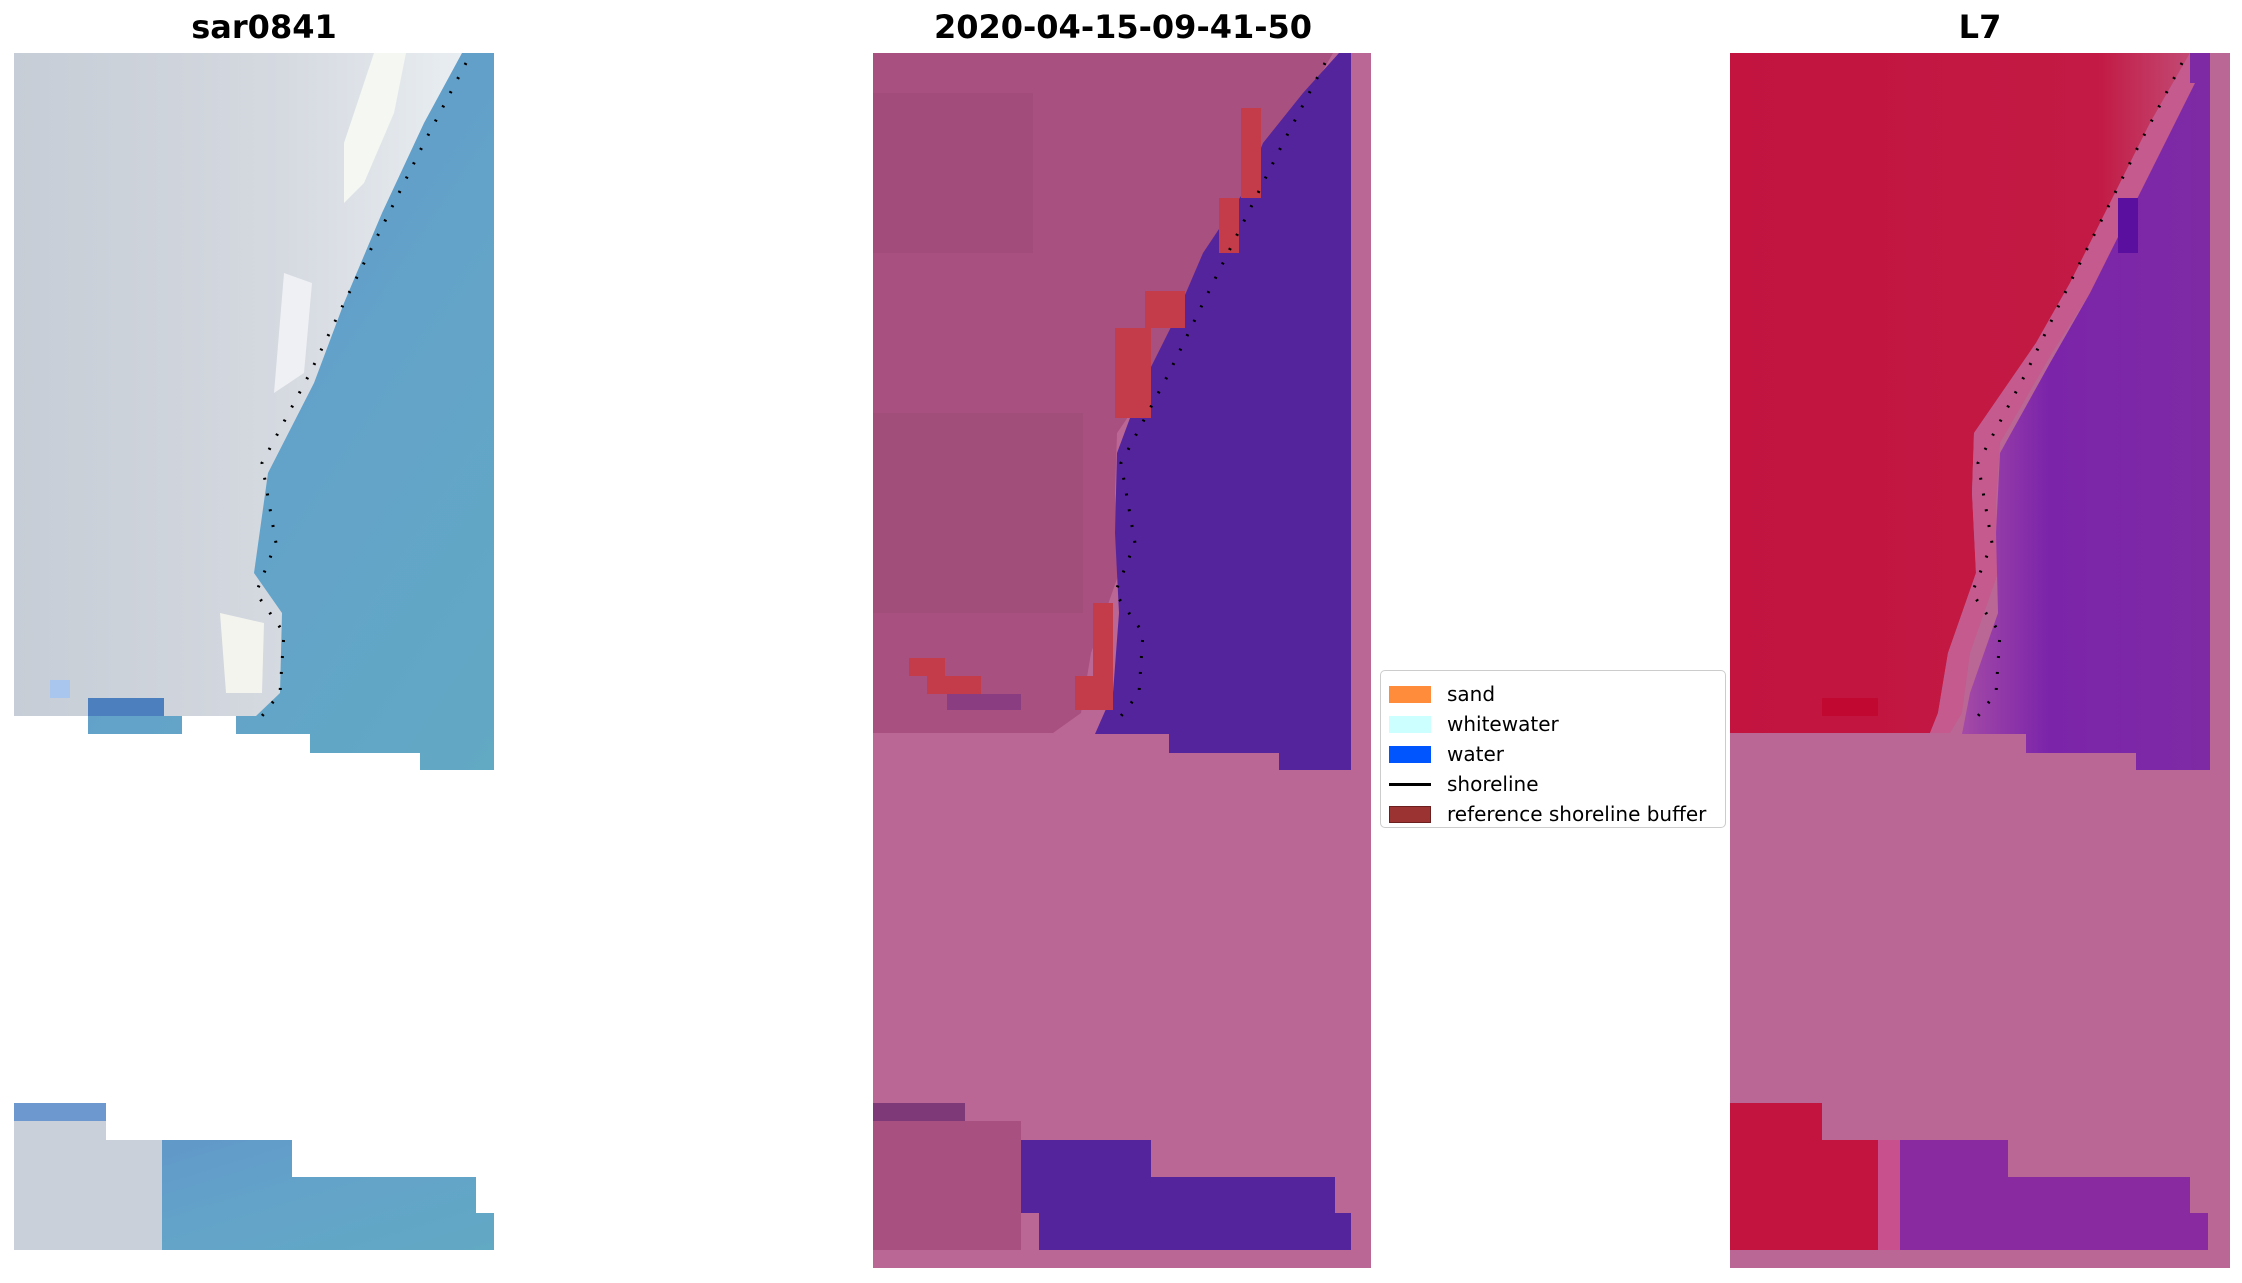 This screenshot has height=1283, width=2242. What do you see at coordinates (1553, 694) in the screenshot?
I see `legend-item-sand: sand` at bounding box center [1553, 694].